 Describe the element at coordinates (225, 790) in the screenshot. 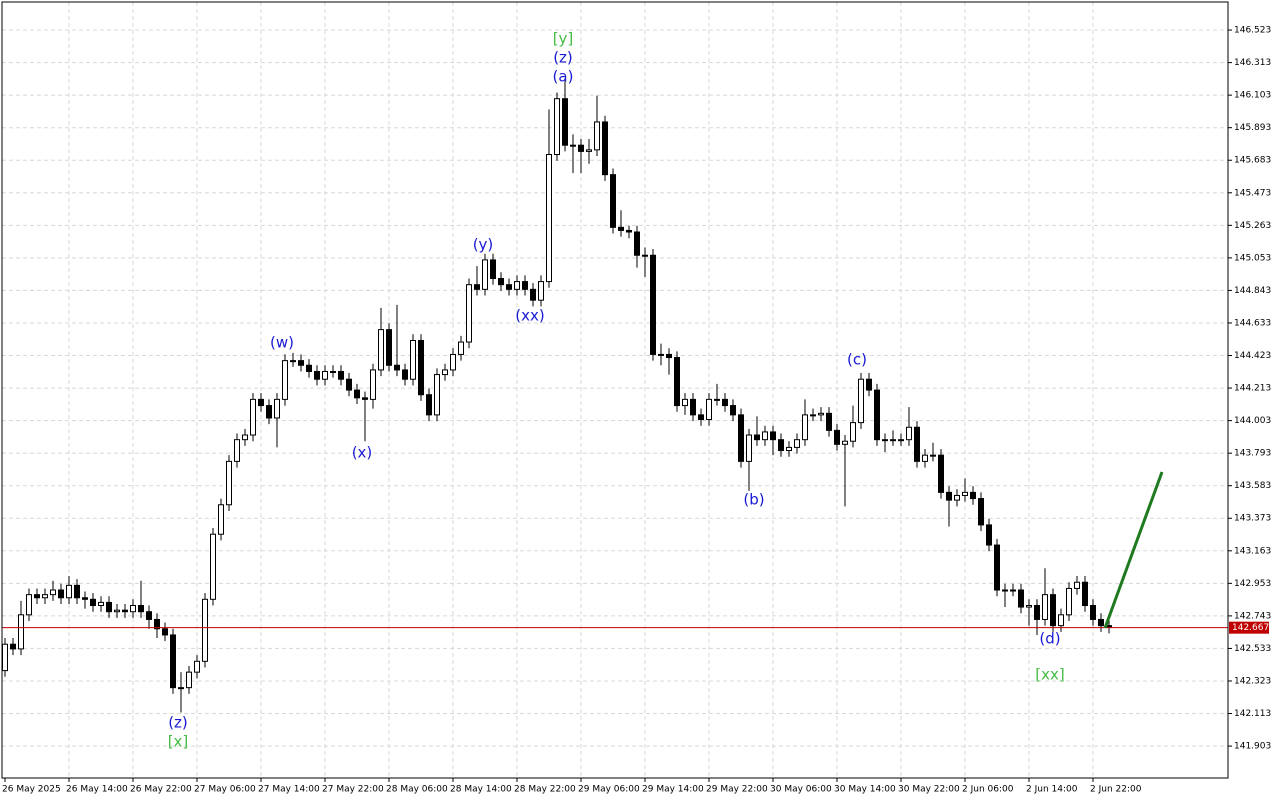

I see `x-tick-label: 27 May 06:00` at that location.